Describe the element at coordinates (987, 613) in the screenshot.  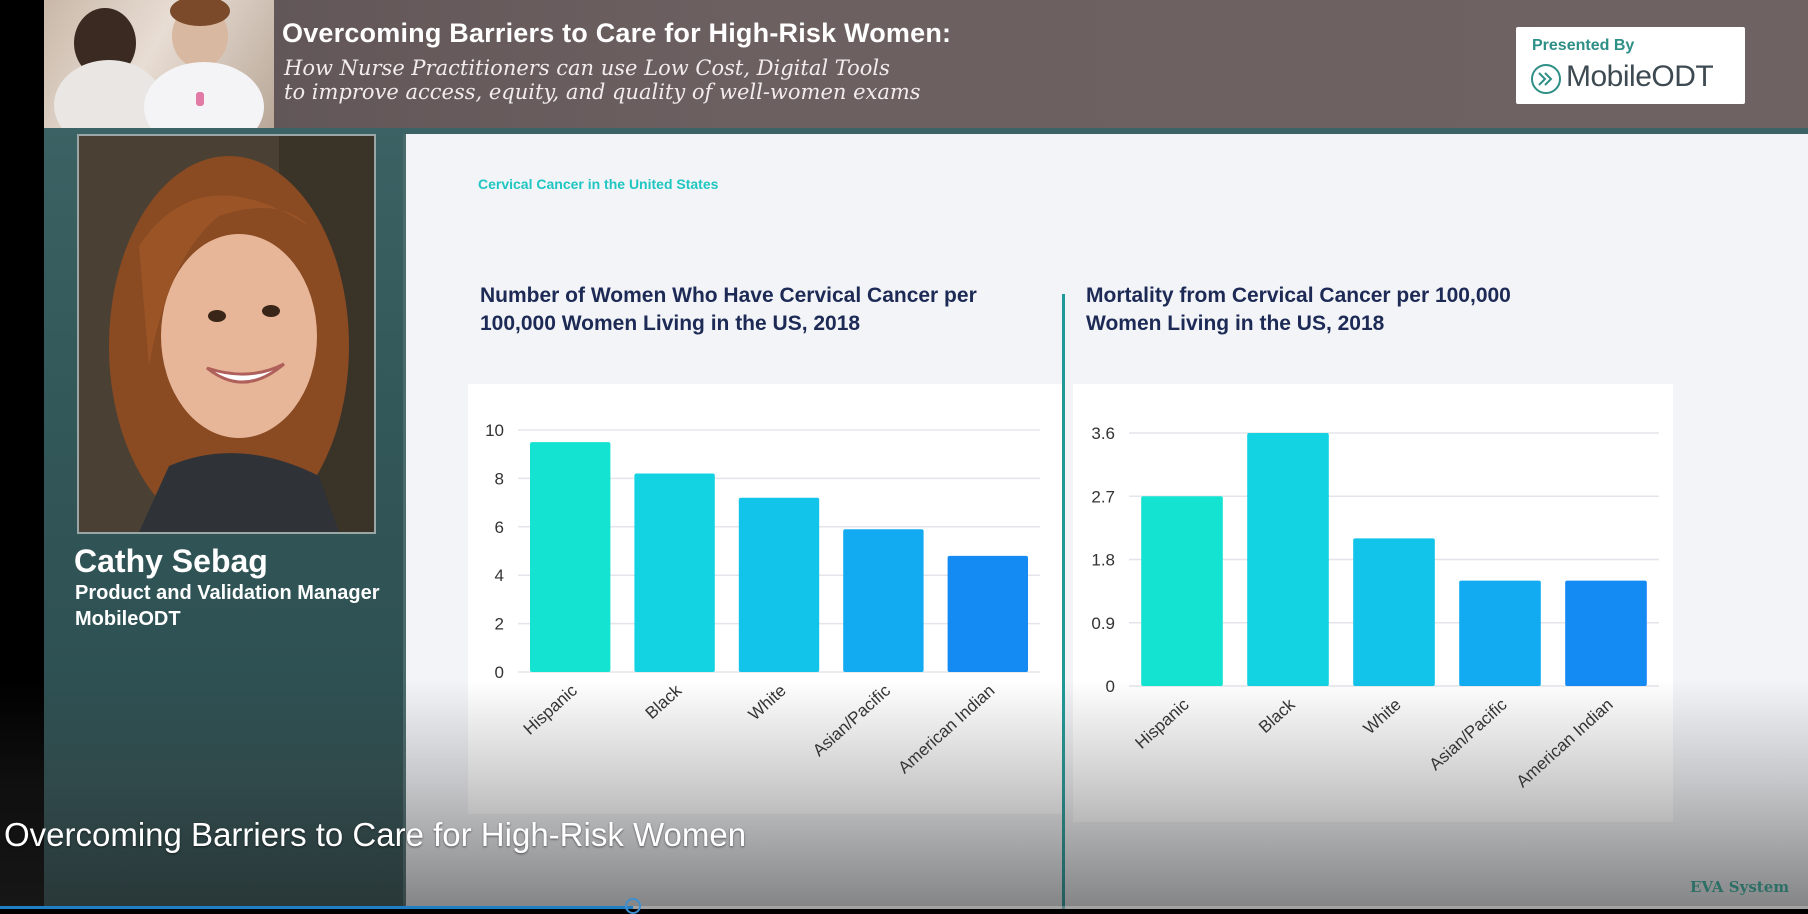
I see `chart0-bar-american-indian` at that location.